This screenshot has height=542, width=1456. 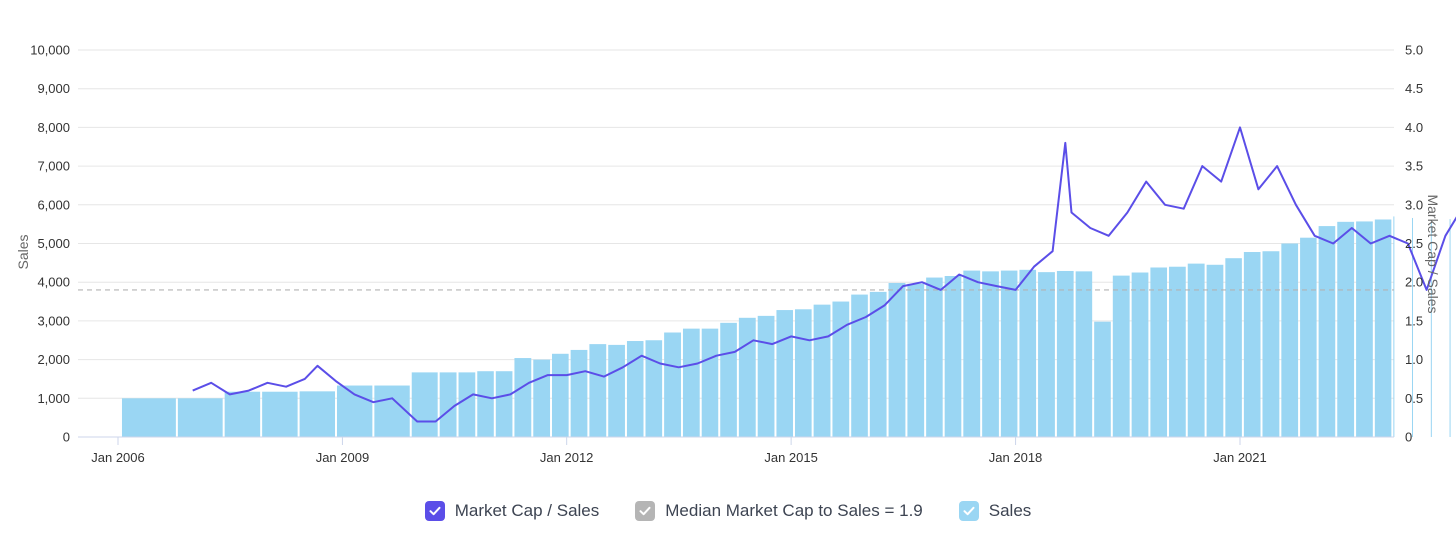 What do you see at coordinates (53, 320) in the screenshot?
I see `y-left-tick-label: 3,000` at bounding box center [53, 320].